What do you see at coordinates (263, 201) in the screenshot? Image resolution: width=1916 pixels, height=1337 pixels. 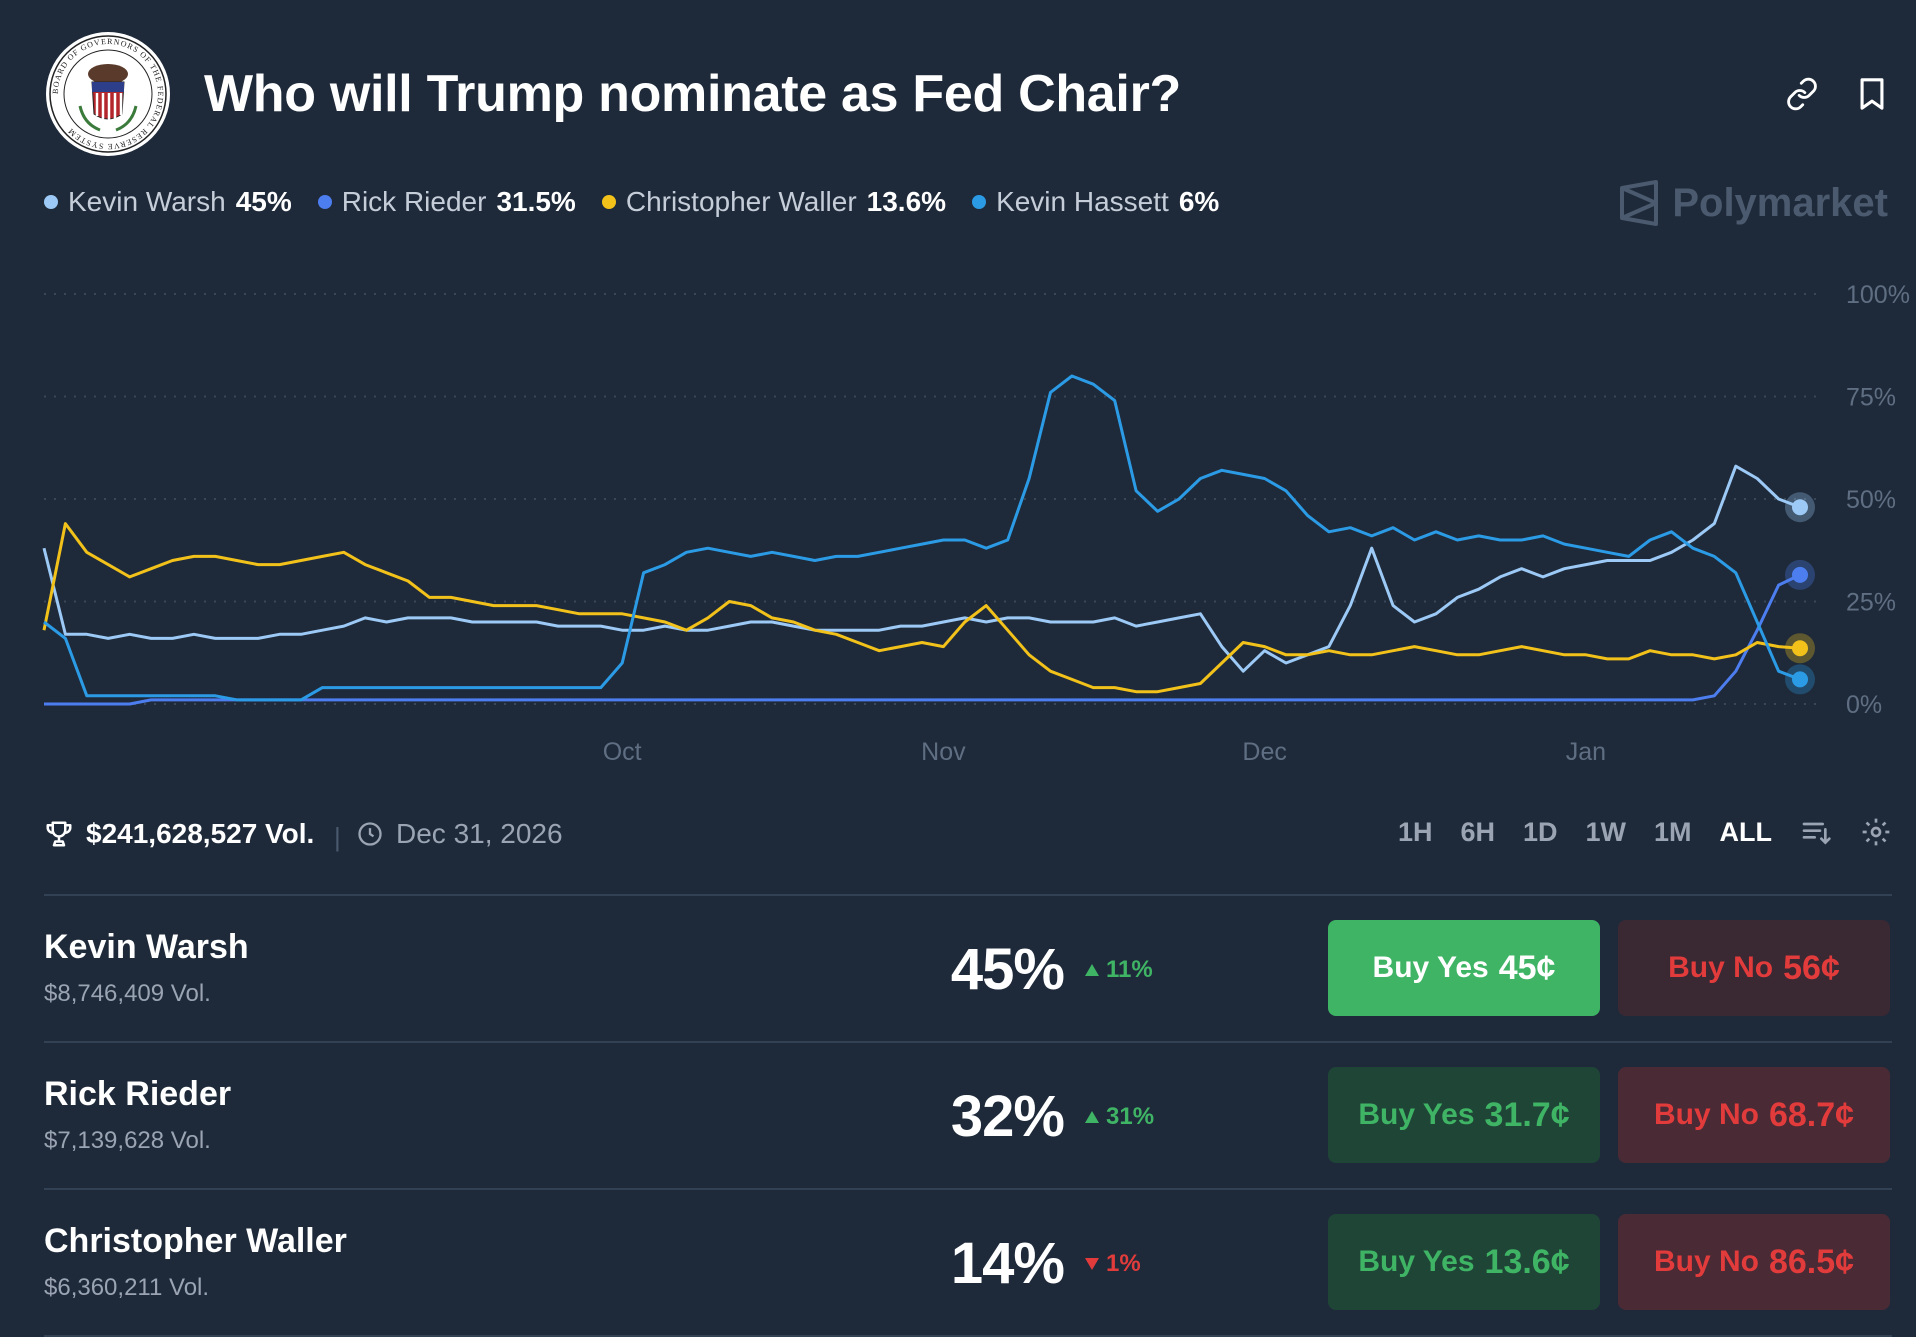 I see `legend-value: 45%` at bounding box center [263, 201].